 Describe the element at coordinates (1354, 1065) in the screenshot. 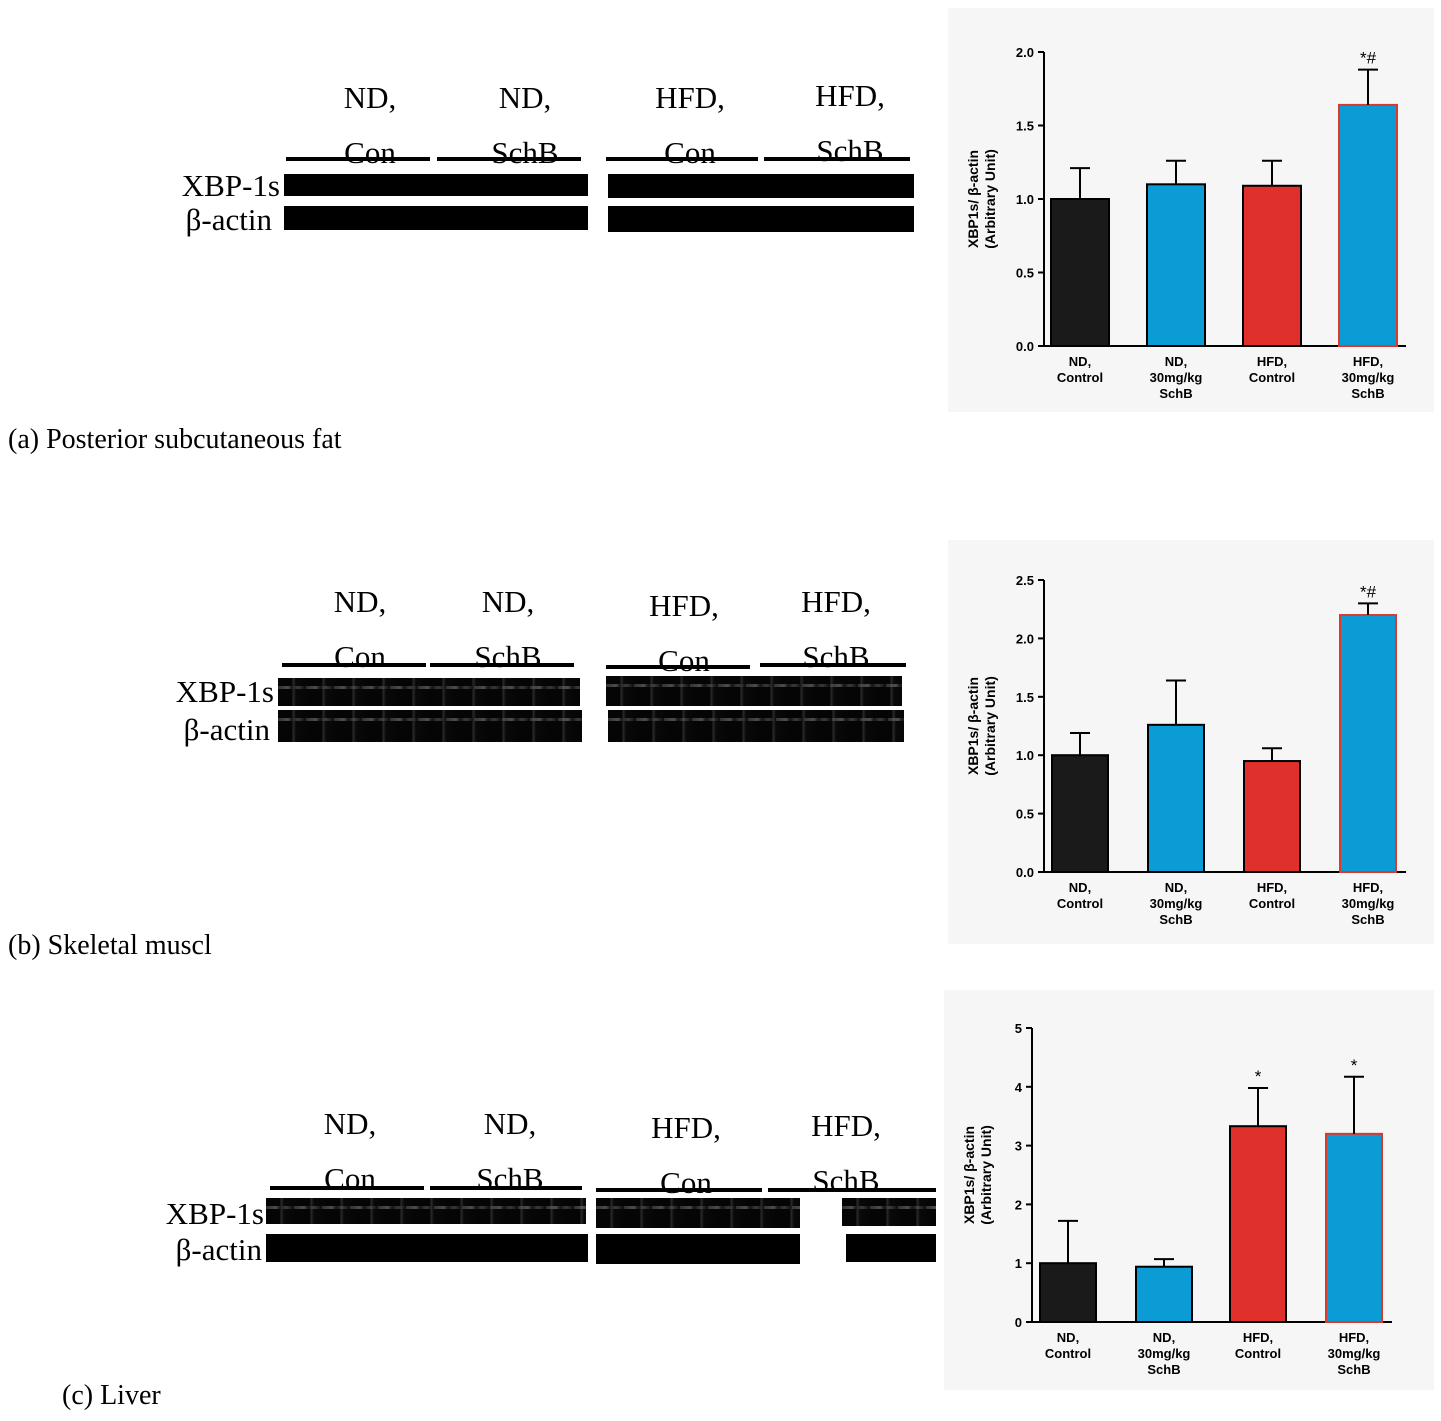

I see `significance-mark: *` at that location.